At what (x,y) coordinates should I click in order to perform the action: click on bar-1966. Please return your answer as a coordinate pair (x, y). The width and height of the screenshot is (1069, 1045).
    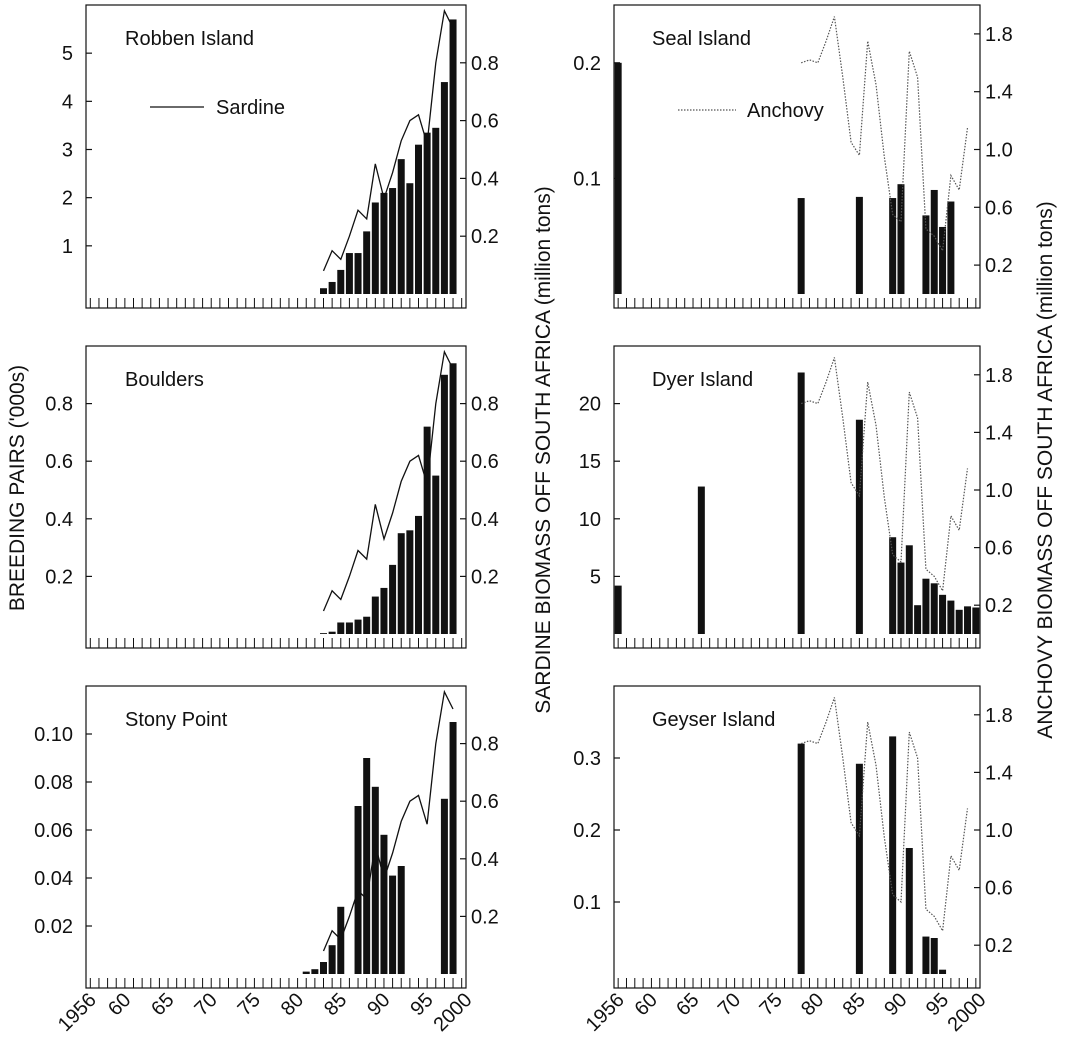
    Looking at the image, I should click on (701, 560).